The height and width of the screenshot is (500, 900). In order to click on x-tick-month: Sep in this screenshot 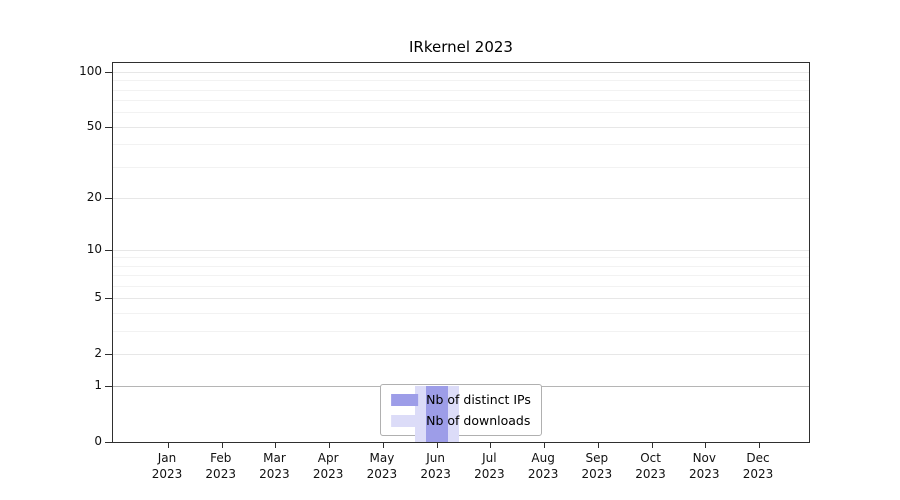, I will do `click(597, 458)`.